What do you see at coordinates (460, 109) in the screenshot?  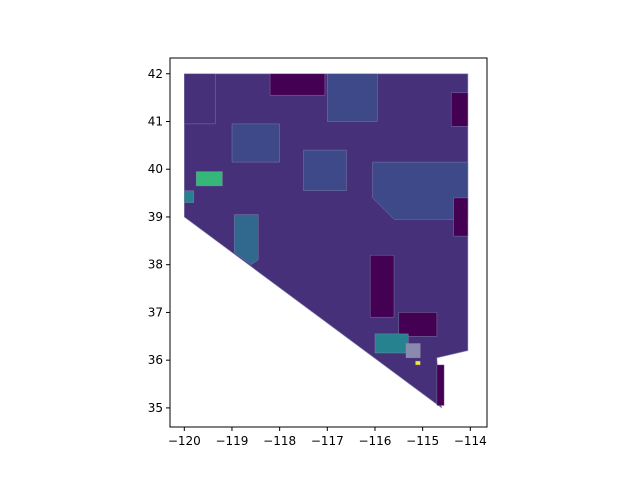 I see `region-ne-corner-tract` at bounding box center [460, 109].